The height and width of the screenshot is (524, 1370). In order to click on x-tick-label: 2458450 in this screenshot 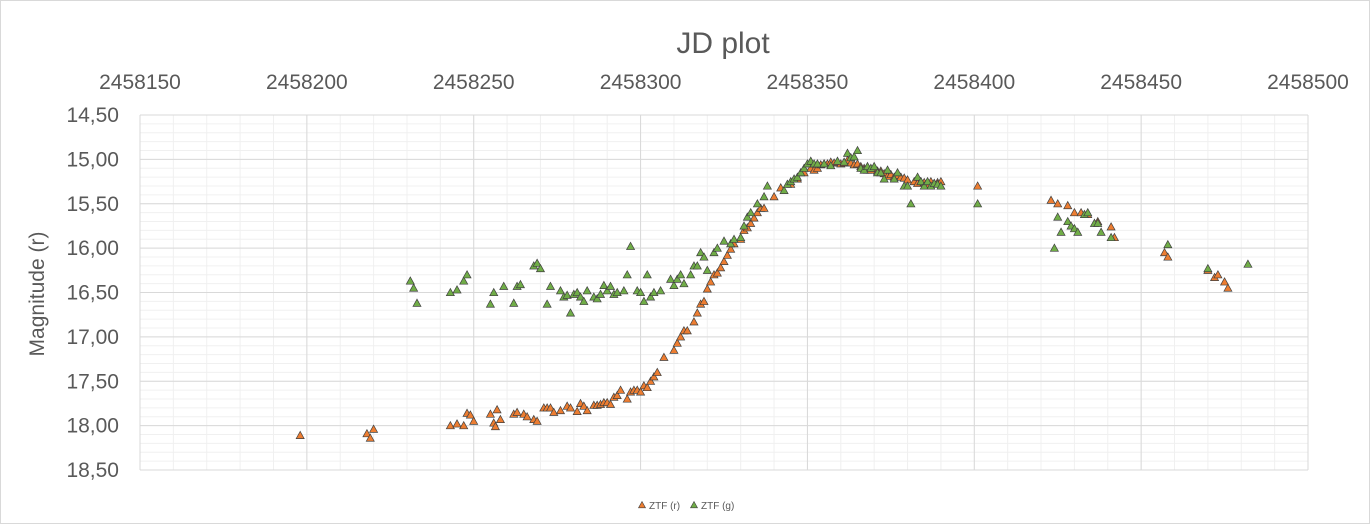, I will do `click(1141, 82)`.